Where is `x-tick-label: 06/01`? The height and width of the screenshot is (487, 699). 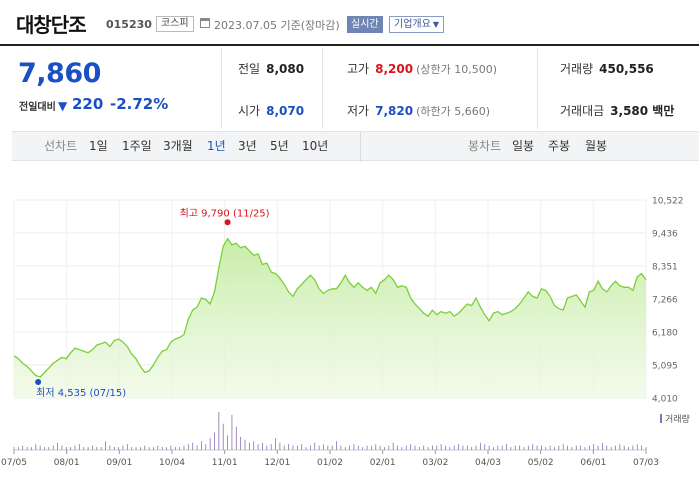 x-tick-label: 06/01 is located at coordinates (593, 463).